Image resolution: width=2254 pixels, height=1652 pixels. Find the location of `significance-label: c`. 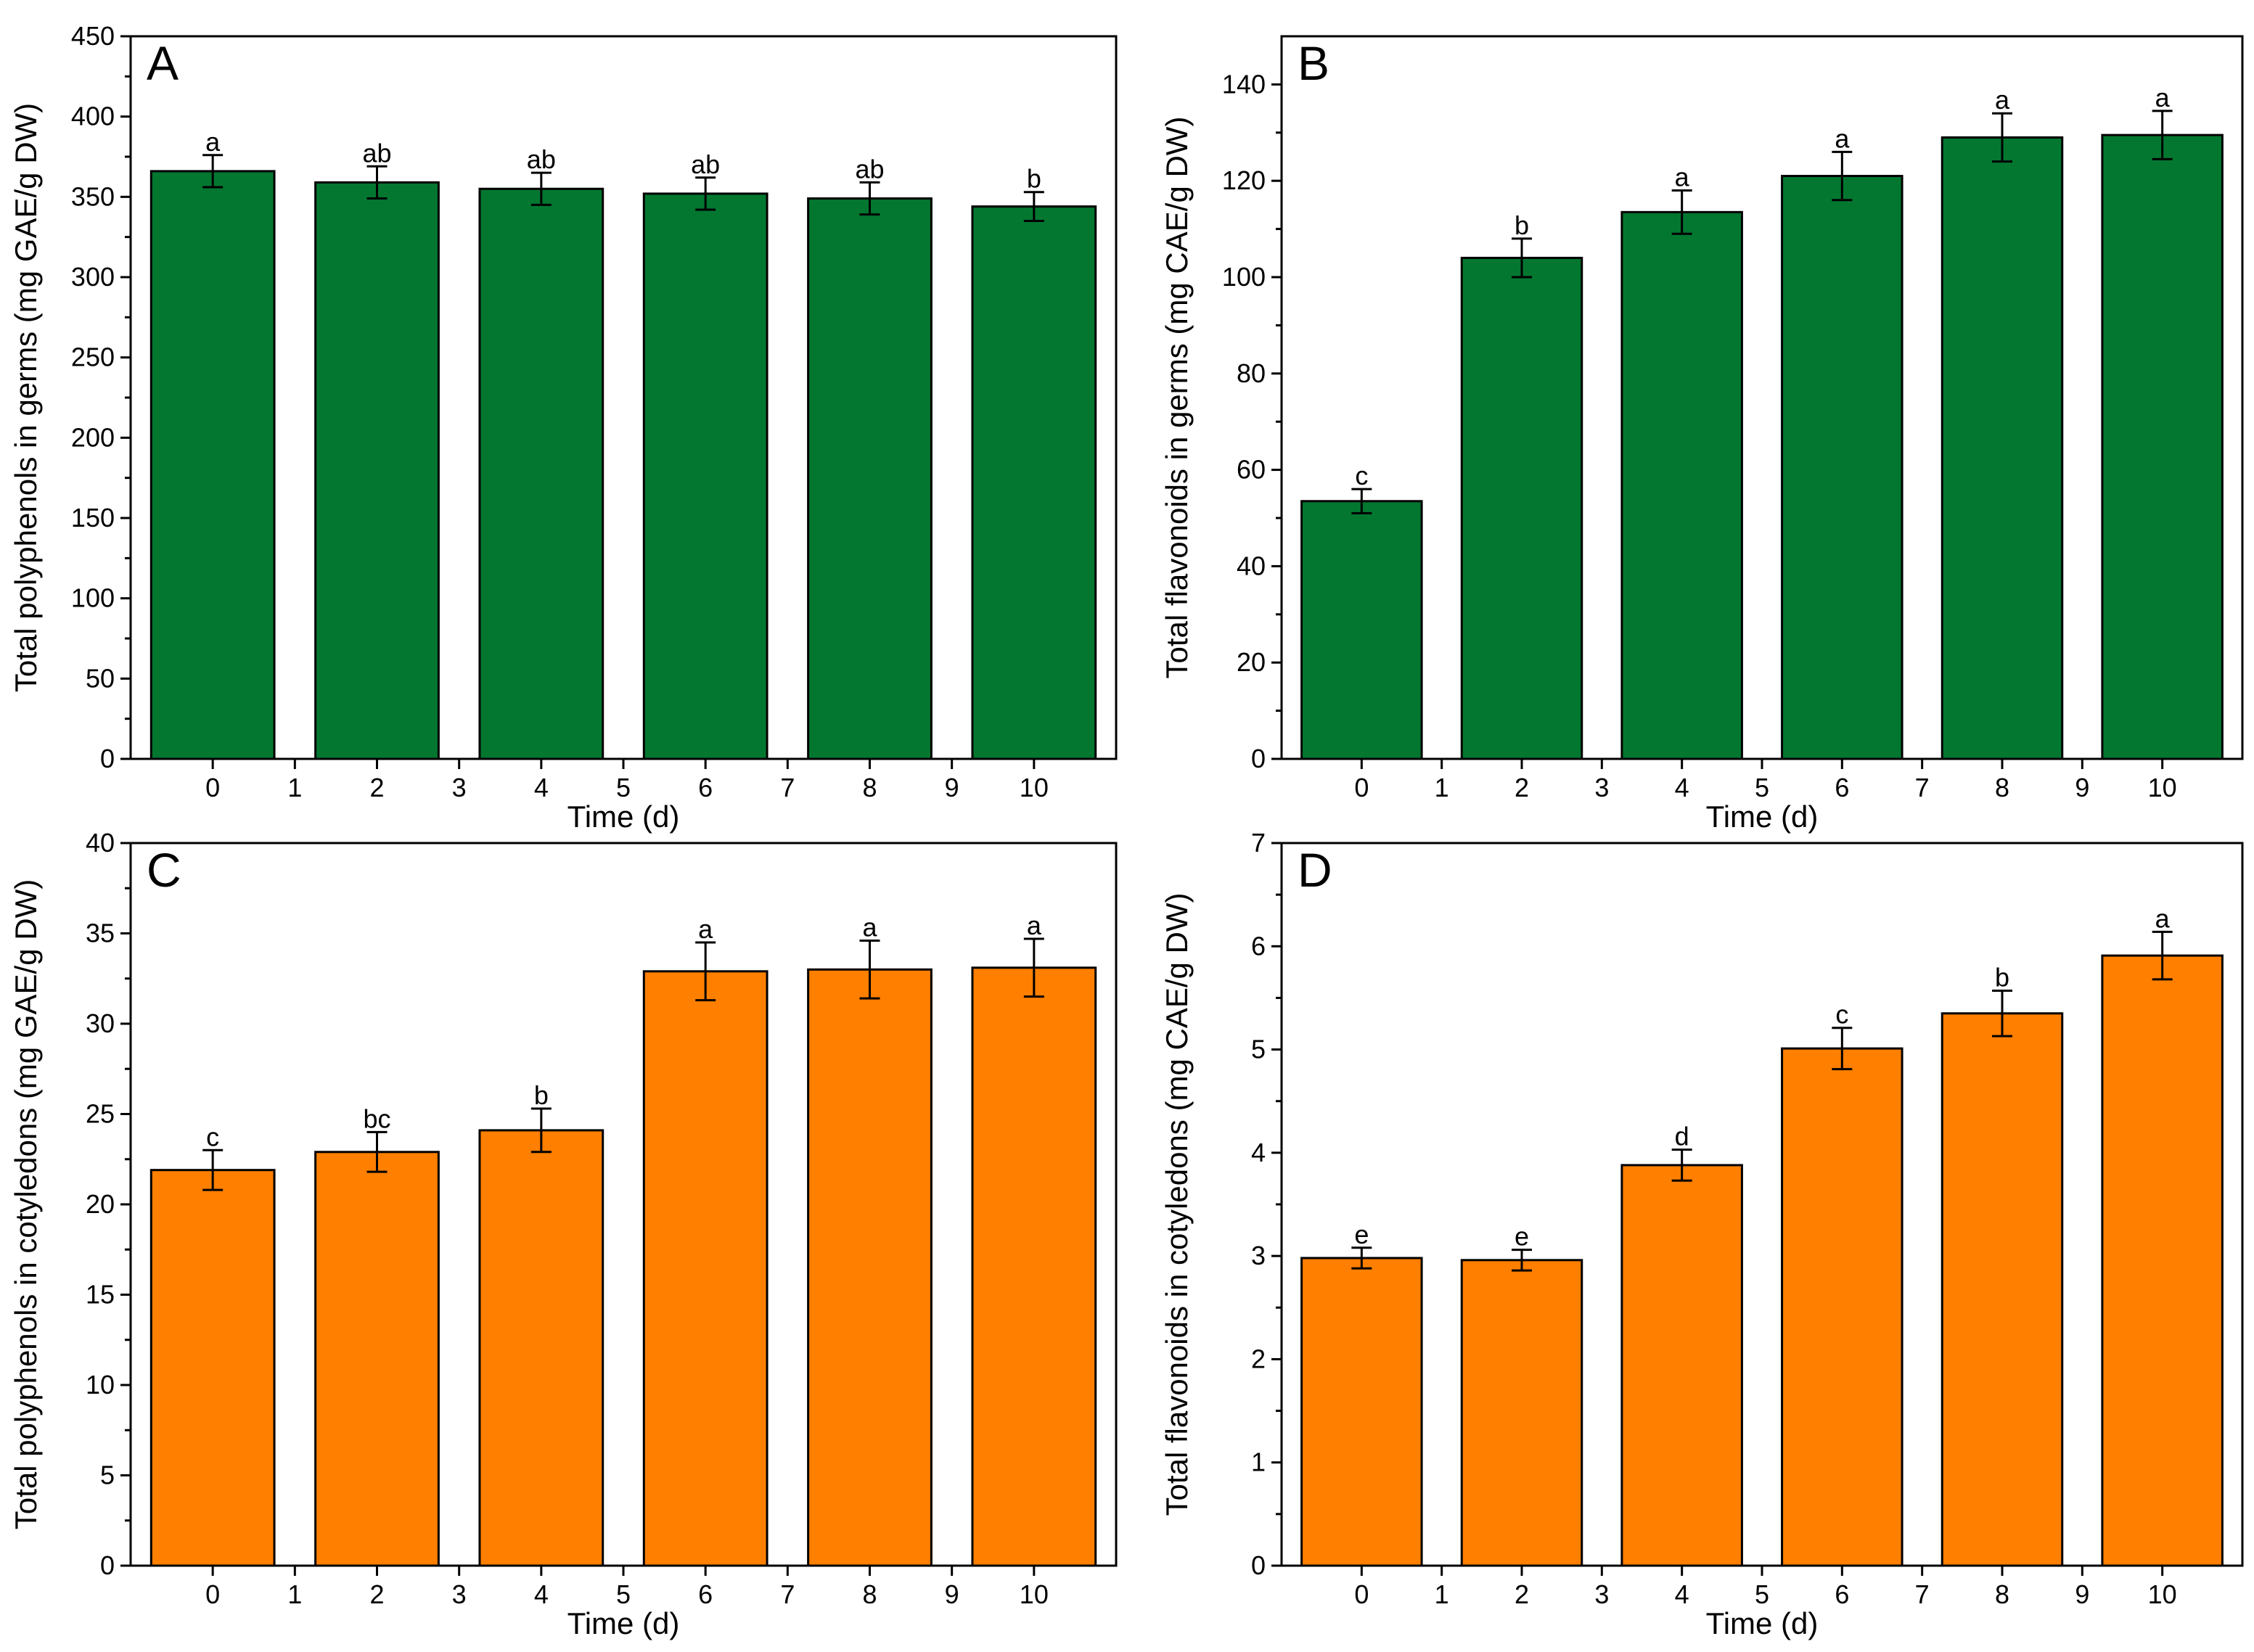

significance-label: c is located at coordinates (1362, 475).